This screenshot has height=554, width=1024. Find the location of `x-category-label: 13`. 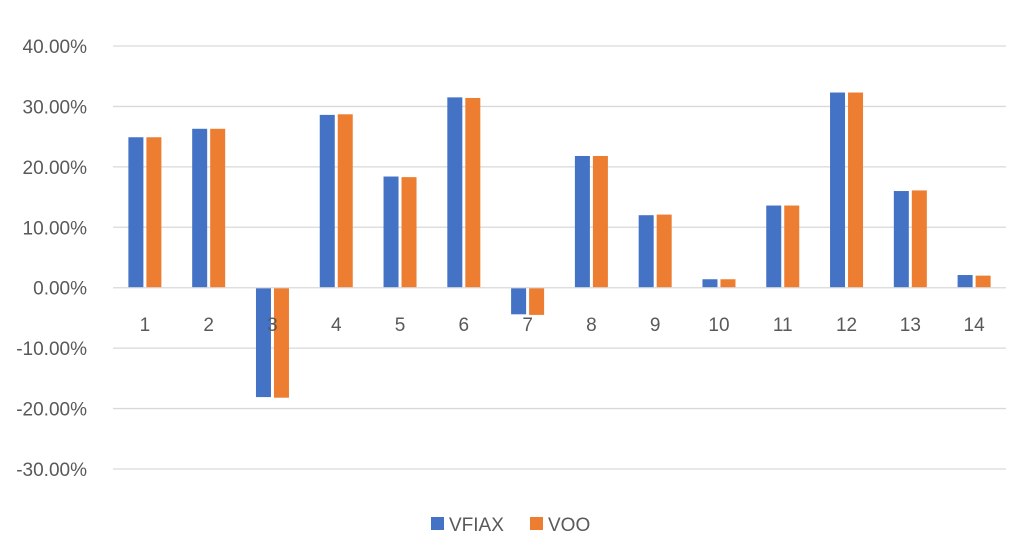

x-category-label: 13 is located at coordinates (910, 325).